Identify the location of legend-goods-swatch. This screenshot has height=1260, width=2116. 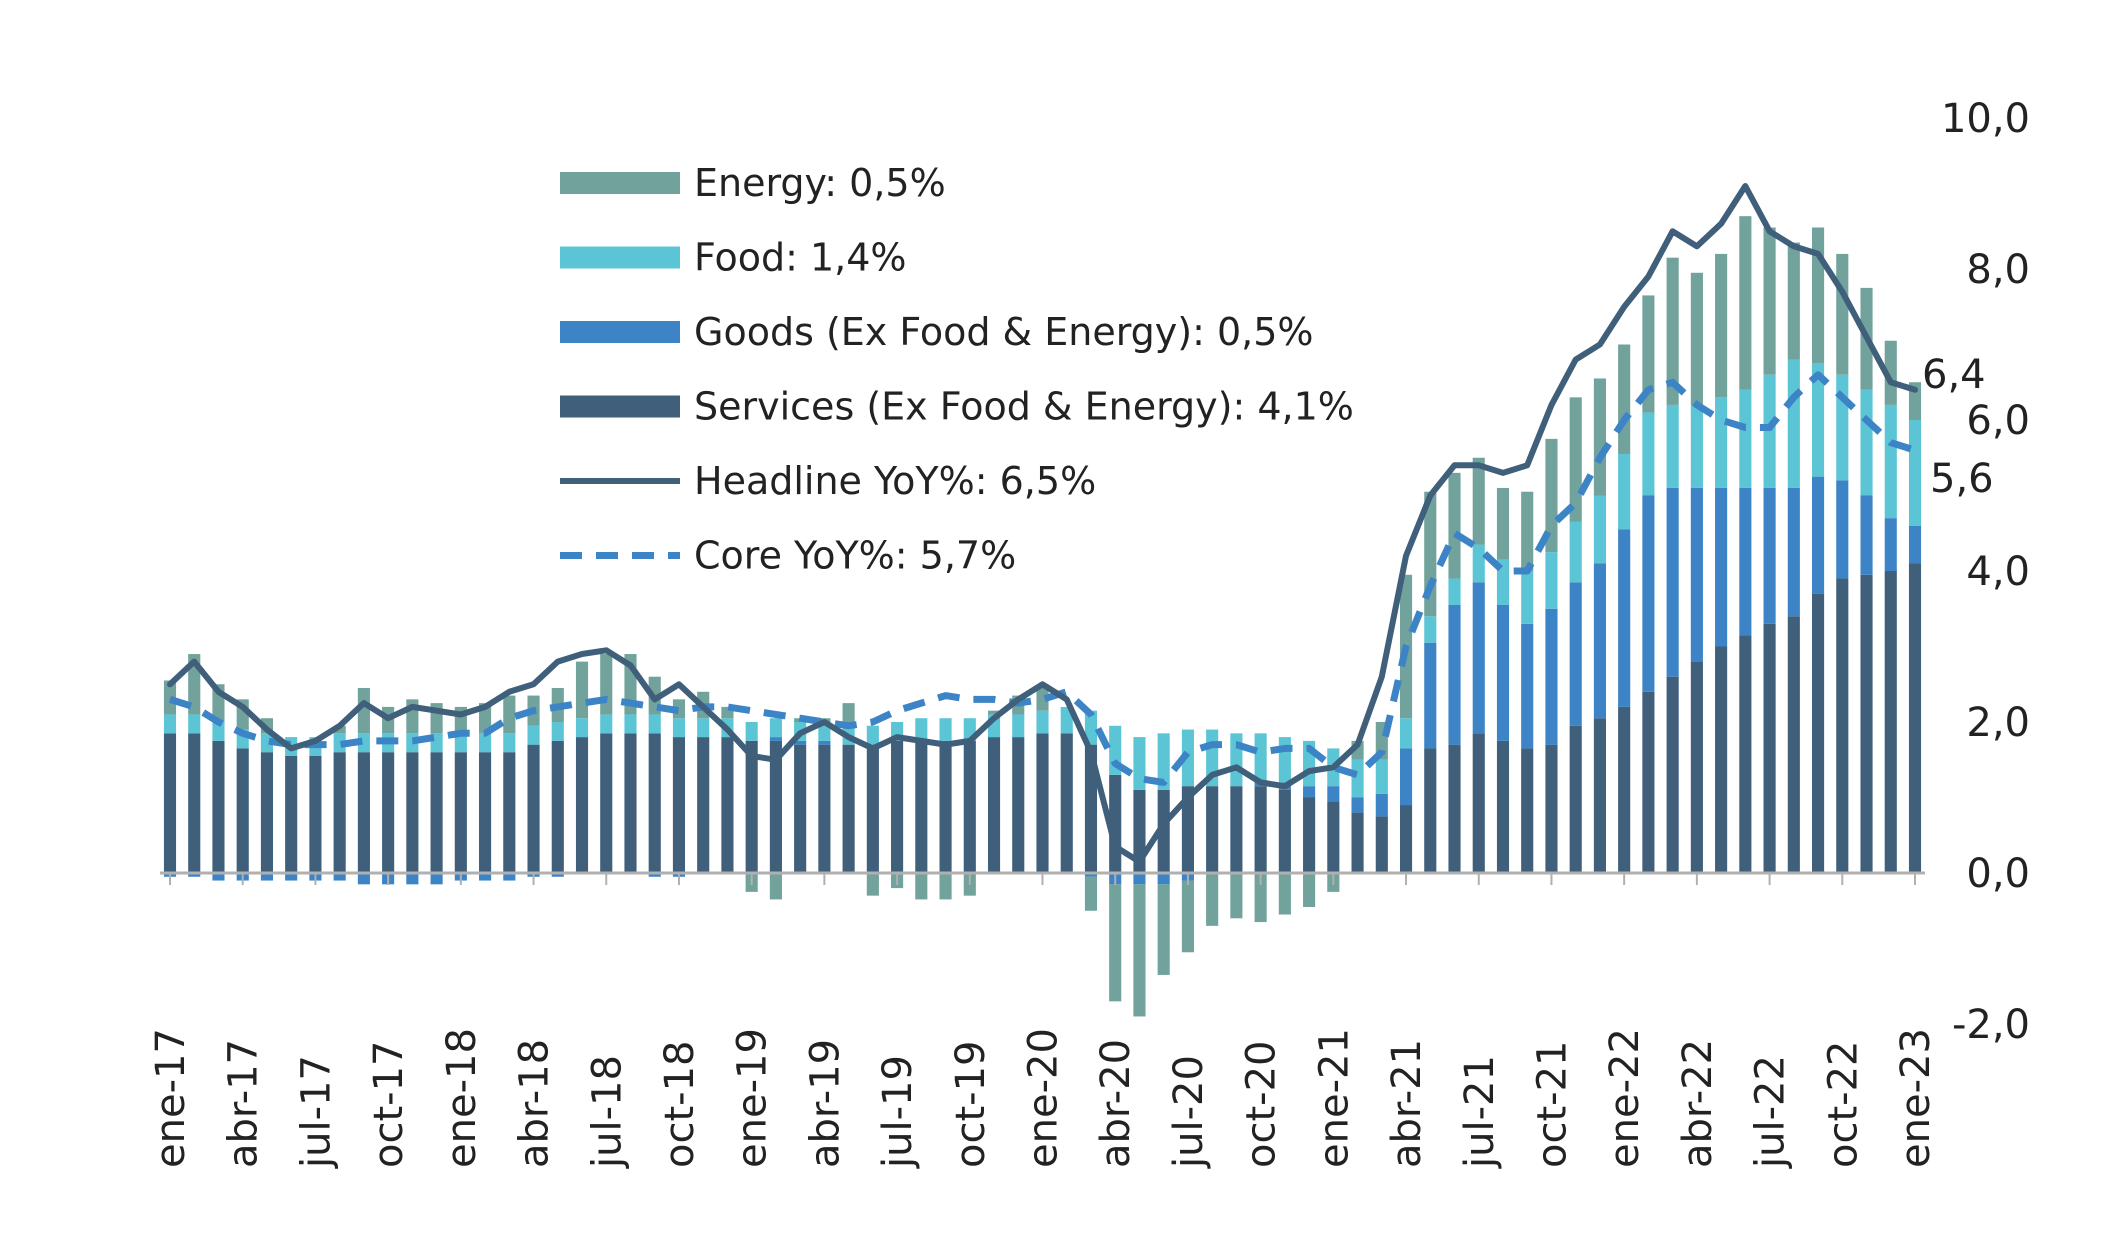
(620, 332).